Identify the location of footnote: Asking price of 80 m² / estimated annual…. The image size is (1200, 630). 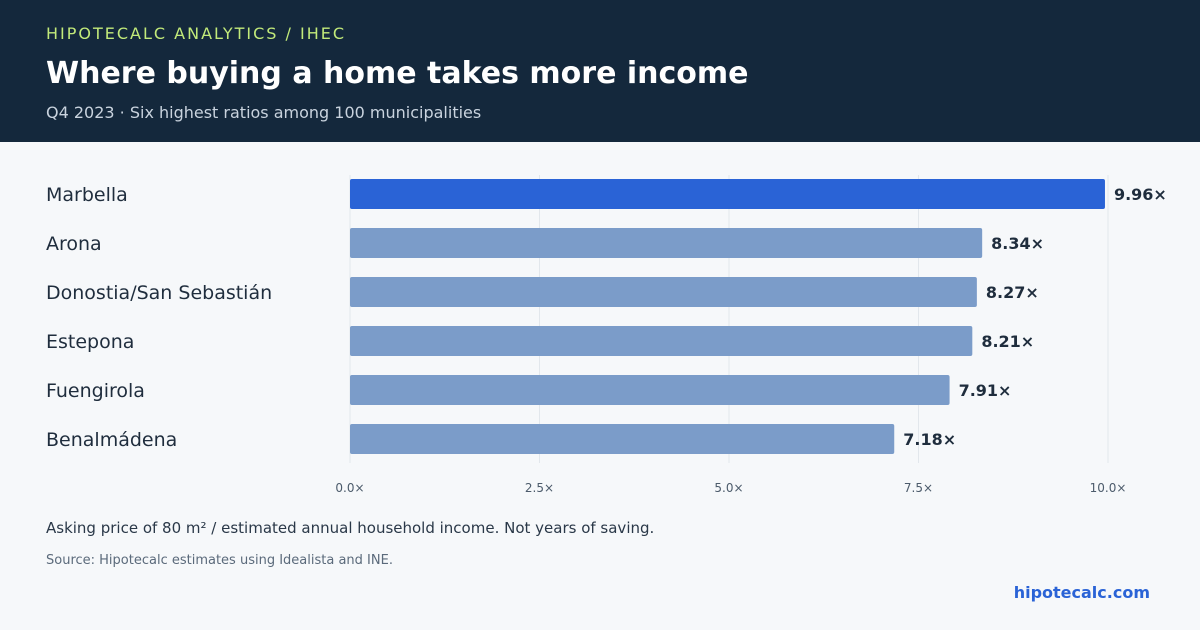
(350, 528).